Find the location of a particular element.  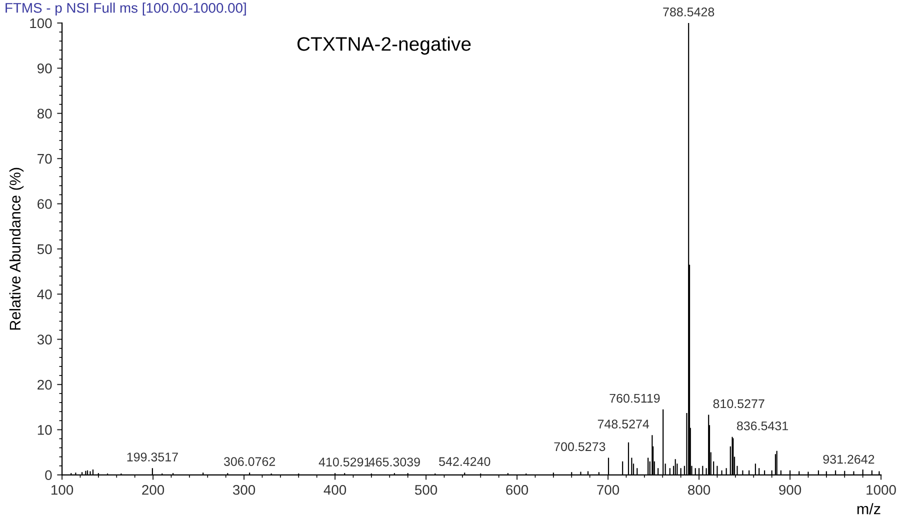

x-tick-label: 600 is located at coordinates (517, 489).